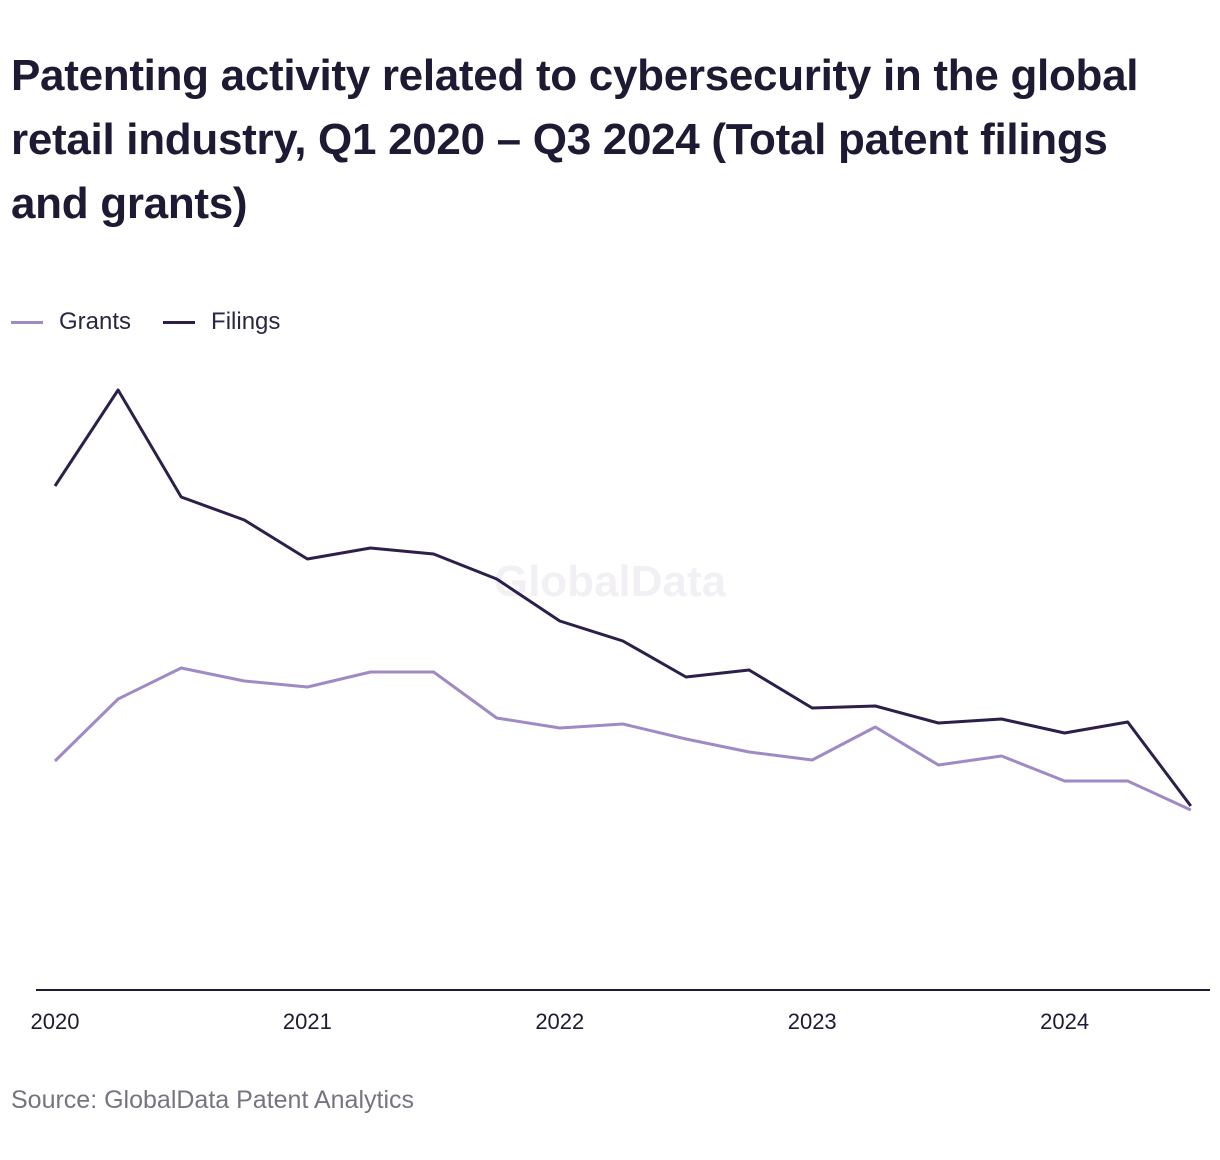 The height and width of the screenshot is (1160, 1220). What do you see at coordinates (55, 1021) in the screenshot?
I see `x-tick-label-2020: 2020` at bounding box center [55, 1021].